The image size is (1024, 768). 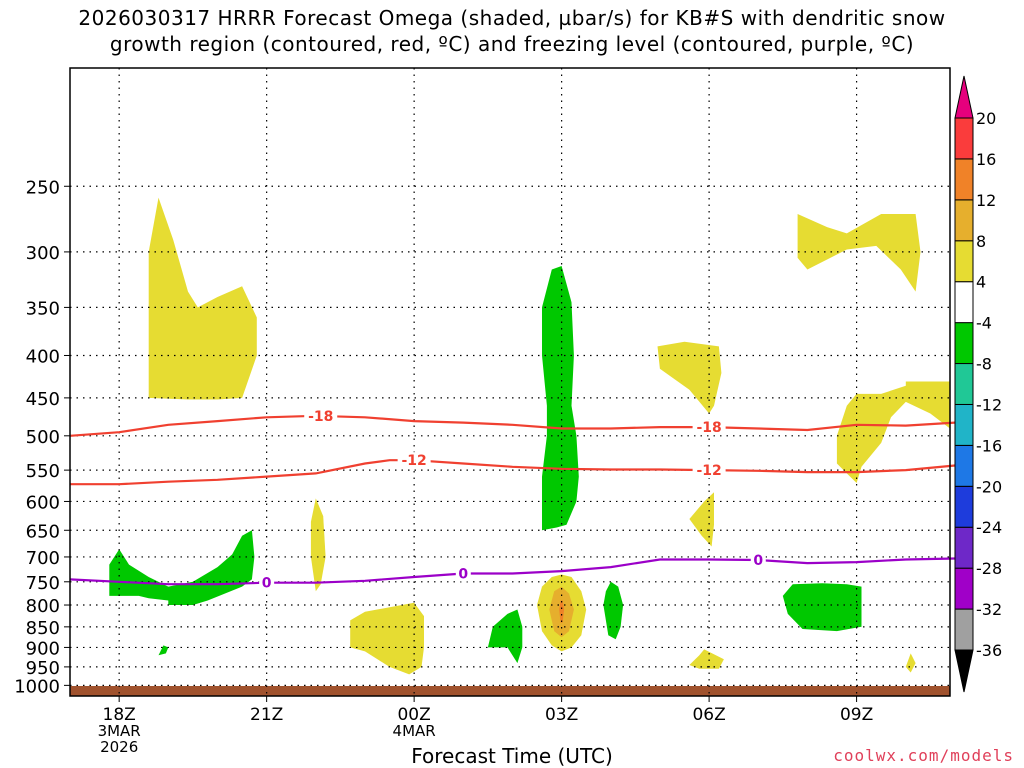 I want to click on colorbar-label-4: 4, so click(x=981, y=282).